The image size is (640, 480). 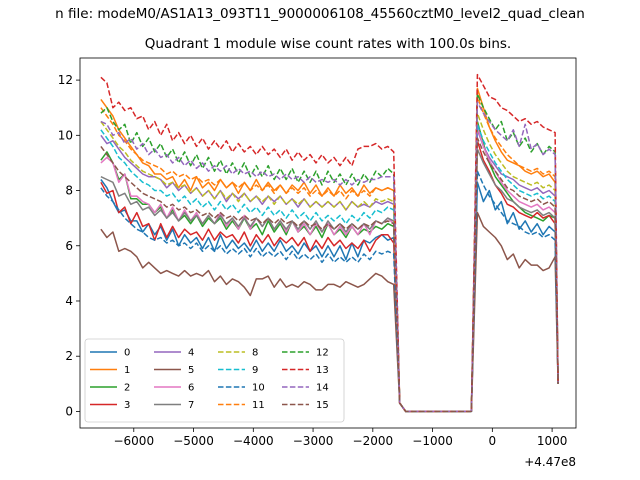 What do you see at coordinates (432, 441) in the screenshot?
I see `x-tick-label: −1000` at bounding box center [432, 441].